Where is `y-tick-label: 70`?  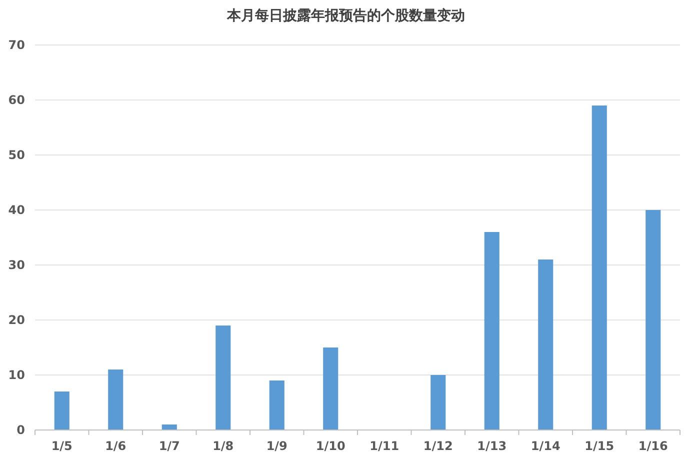 y-tick-label: 70 is located at coordinates (16, 45).